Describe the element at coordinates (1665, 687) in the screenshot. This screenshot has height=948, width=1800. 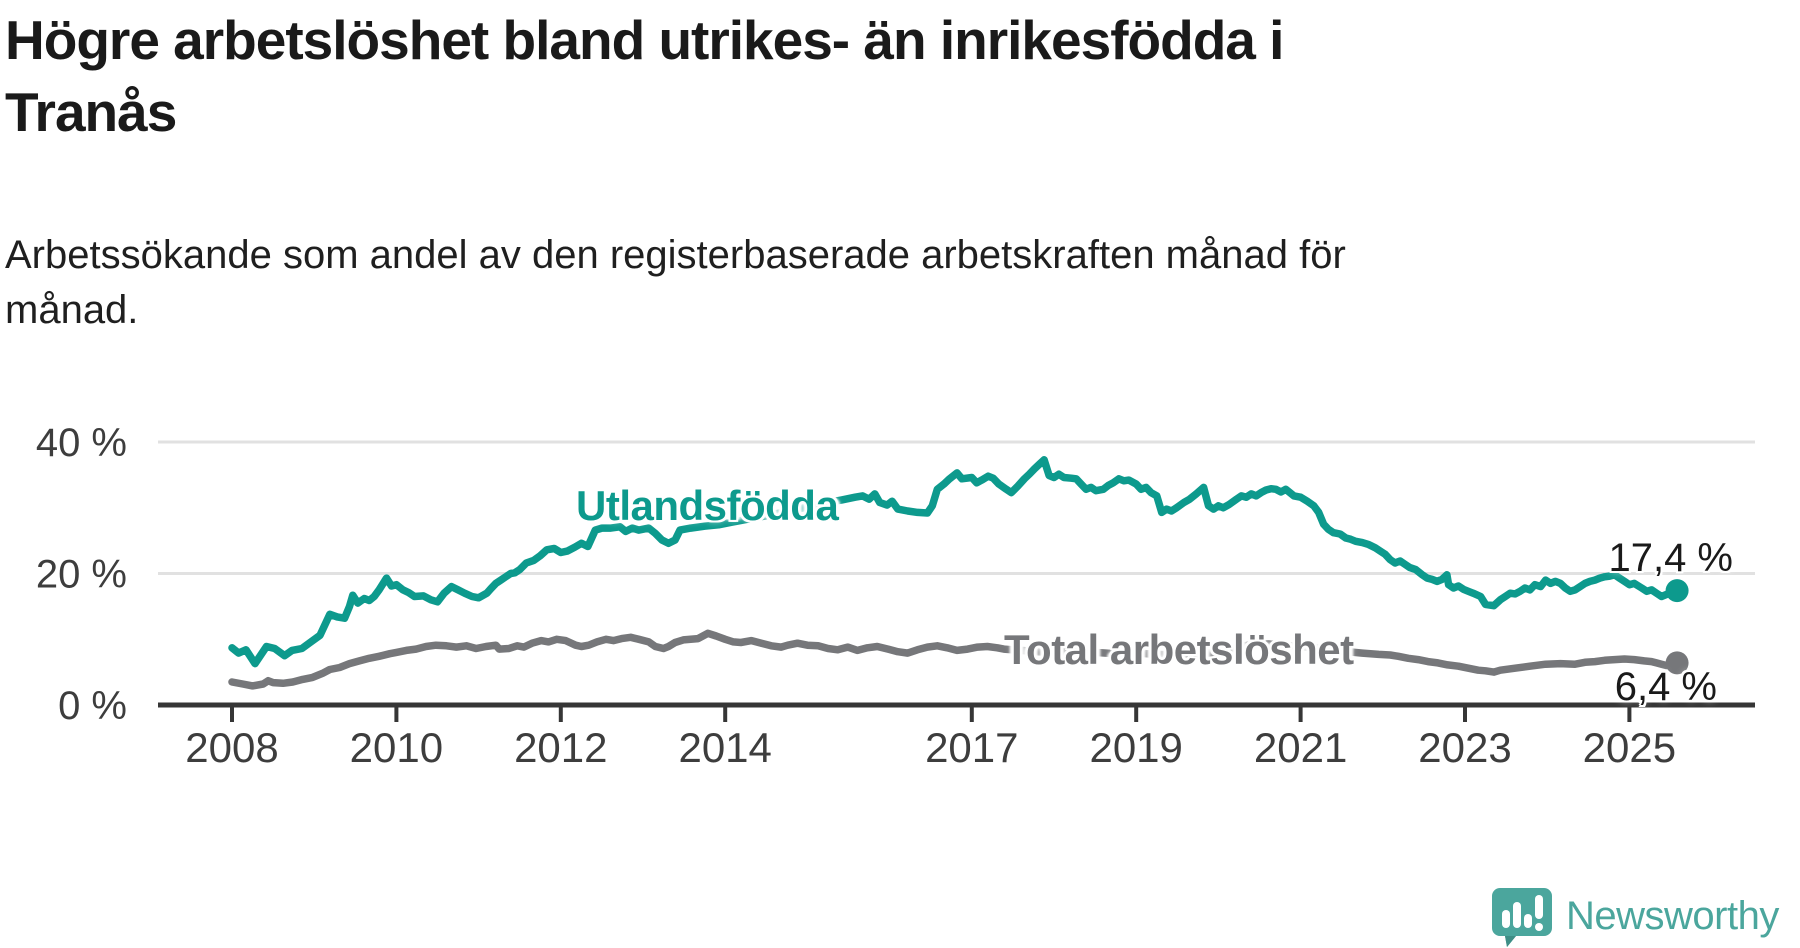
I see `end-value-label-total-arbetsloshet: 6,4 %` at that location.